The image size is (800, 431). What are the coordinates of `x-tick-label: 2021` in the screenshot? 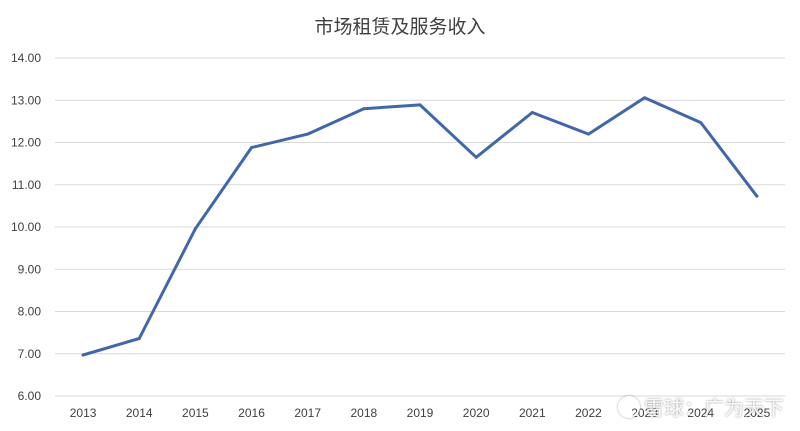 It's located at (532, 413).